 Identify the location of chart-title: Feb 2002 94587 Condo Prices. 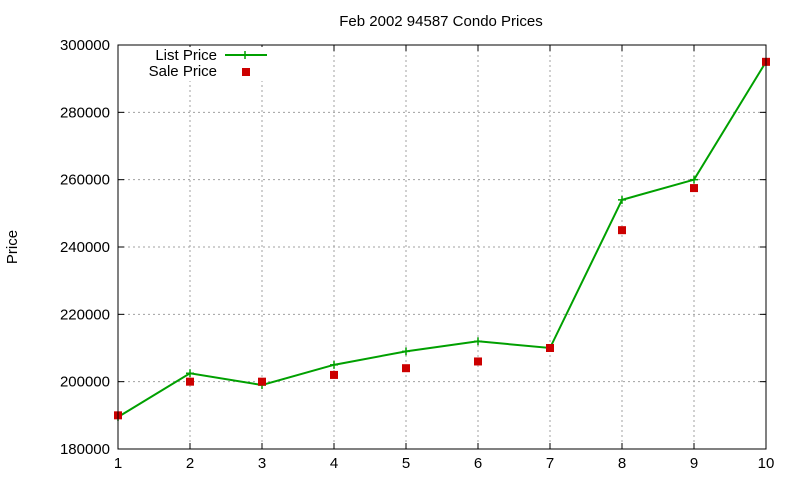
(440, 21).